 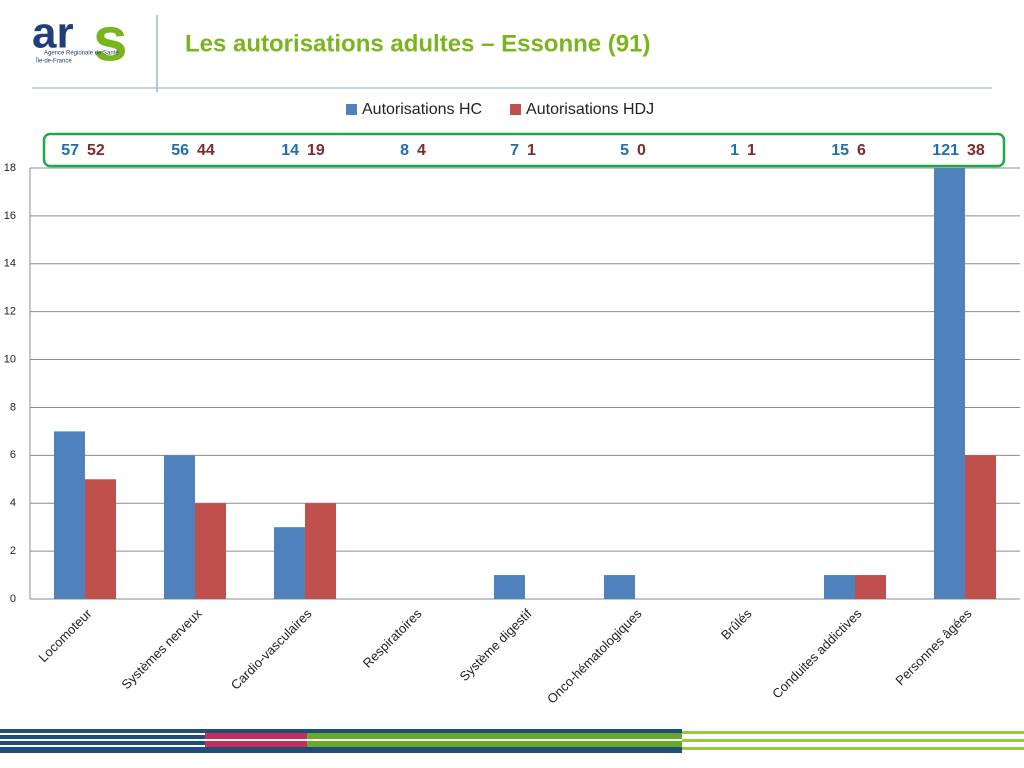 What do you see at coordinates (933, 647) in the screenshot?
I see `x-tick-label: Personnes âgées` at bounding box center [933, 647].